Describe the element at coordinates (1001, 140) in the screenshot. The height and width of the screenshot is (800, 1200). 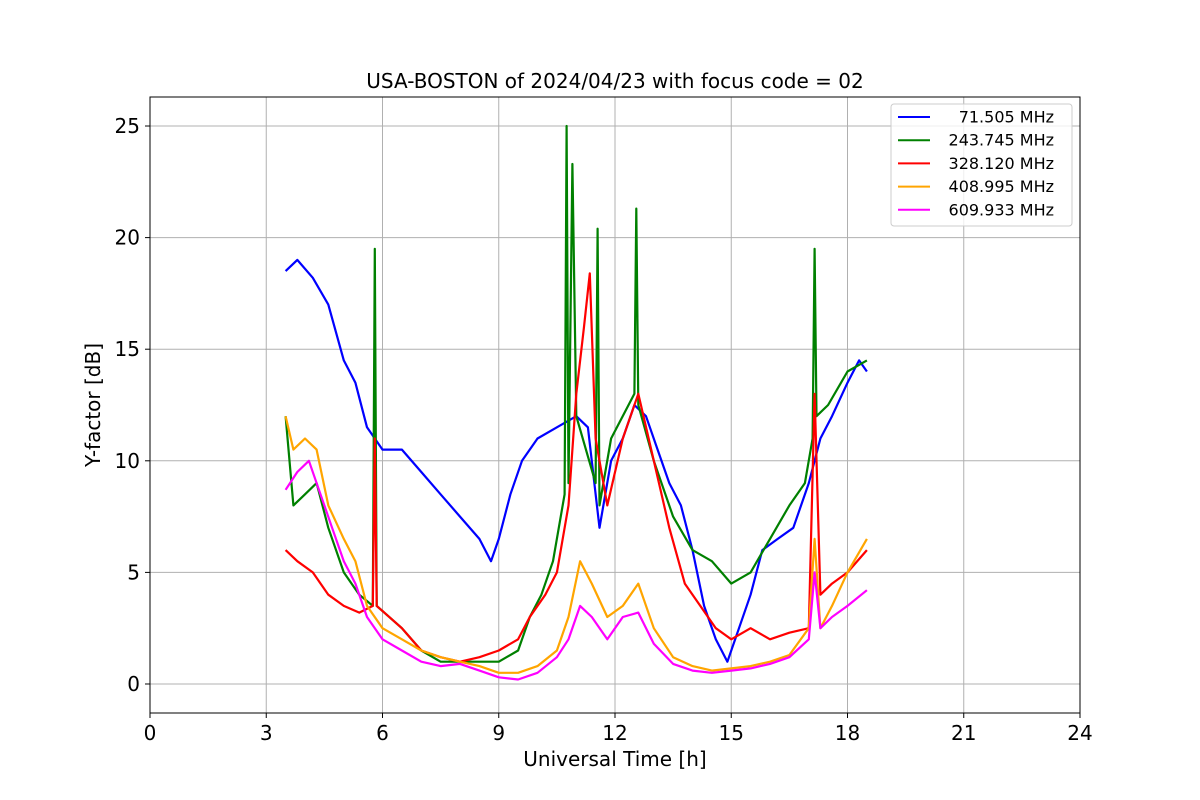
I see `legend-label: 243.745 MHz` at that location.